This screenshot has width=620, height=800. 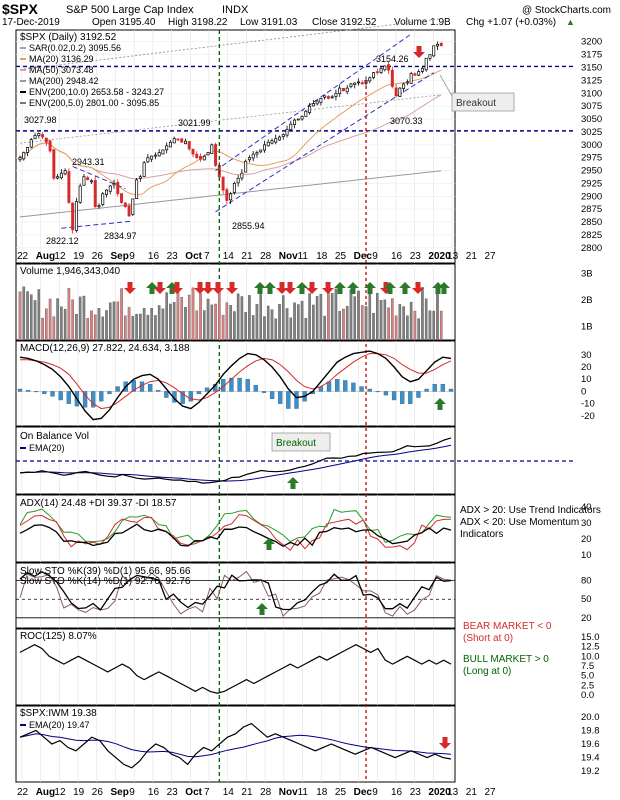 I want to click on y-tick-label: 2.5, so click(x=587, y=685).